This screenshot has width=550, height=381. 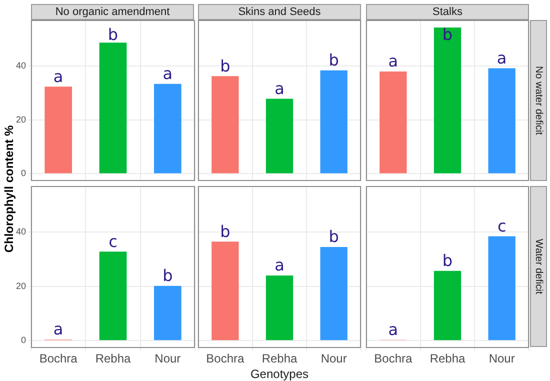 What do you see at coordinates (538, 266) in the screenshot?
I see `y2-axis-title: Water deficit` at bounding box center [538, 266].